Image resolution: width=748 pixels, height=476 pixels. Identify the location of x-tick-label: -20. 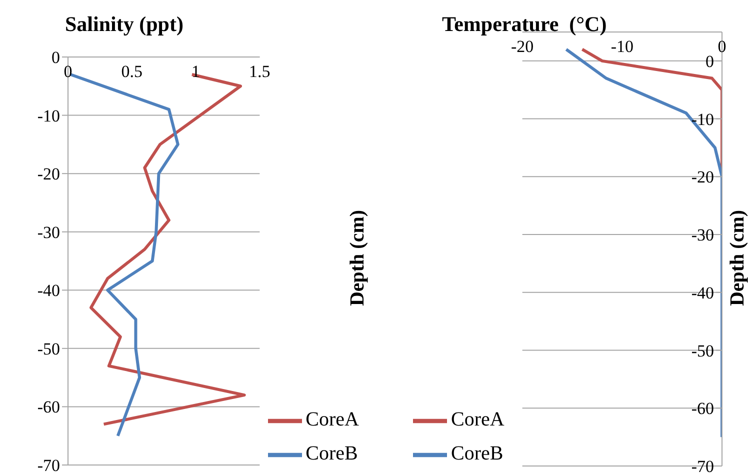
(522, 46).